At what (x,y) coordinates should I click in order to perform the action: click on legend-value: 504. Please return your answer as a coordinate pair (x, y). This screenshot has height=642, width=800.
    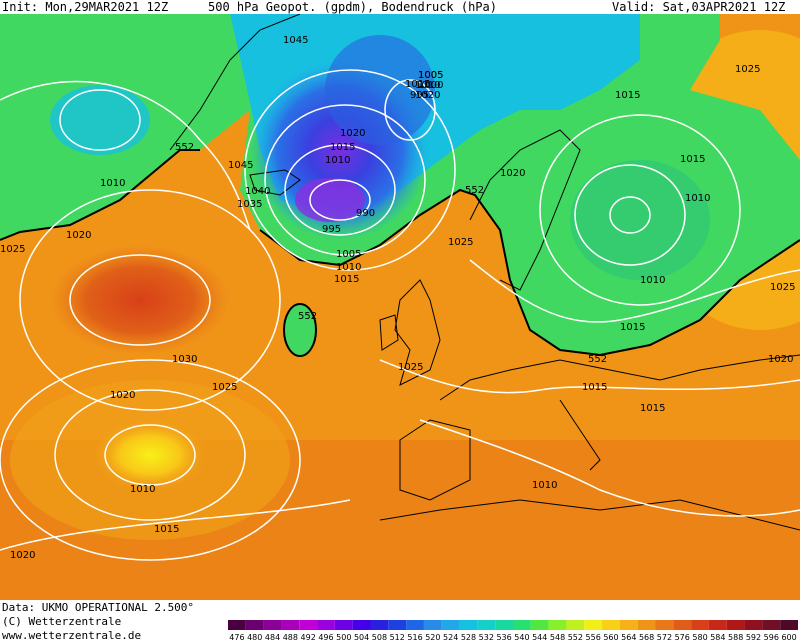
    Looking at the image, I should click on (361, 637).